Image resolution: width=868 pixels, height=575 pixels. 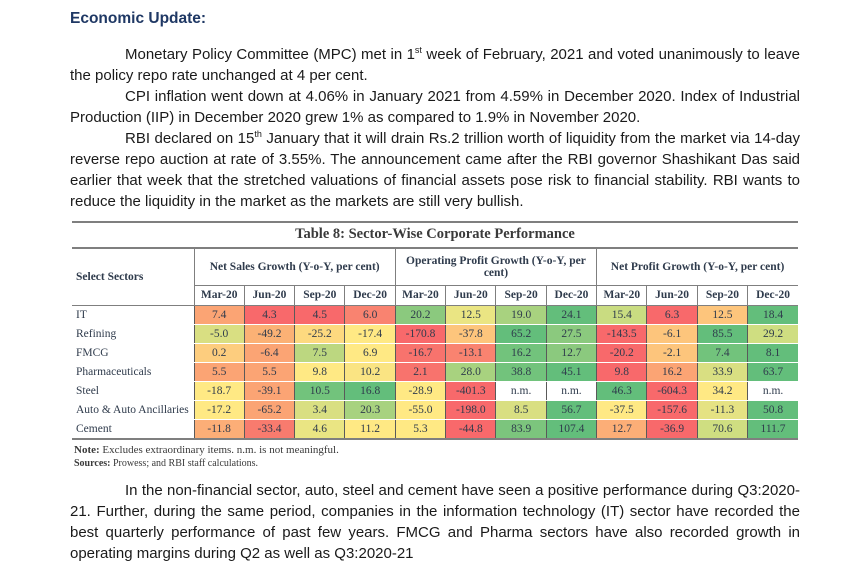 What do you see at coordinates (370, 334) in the screenshot?
I see `value-cell: -17.4` at bounding box center [370, 334].